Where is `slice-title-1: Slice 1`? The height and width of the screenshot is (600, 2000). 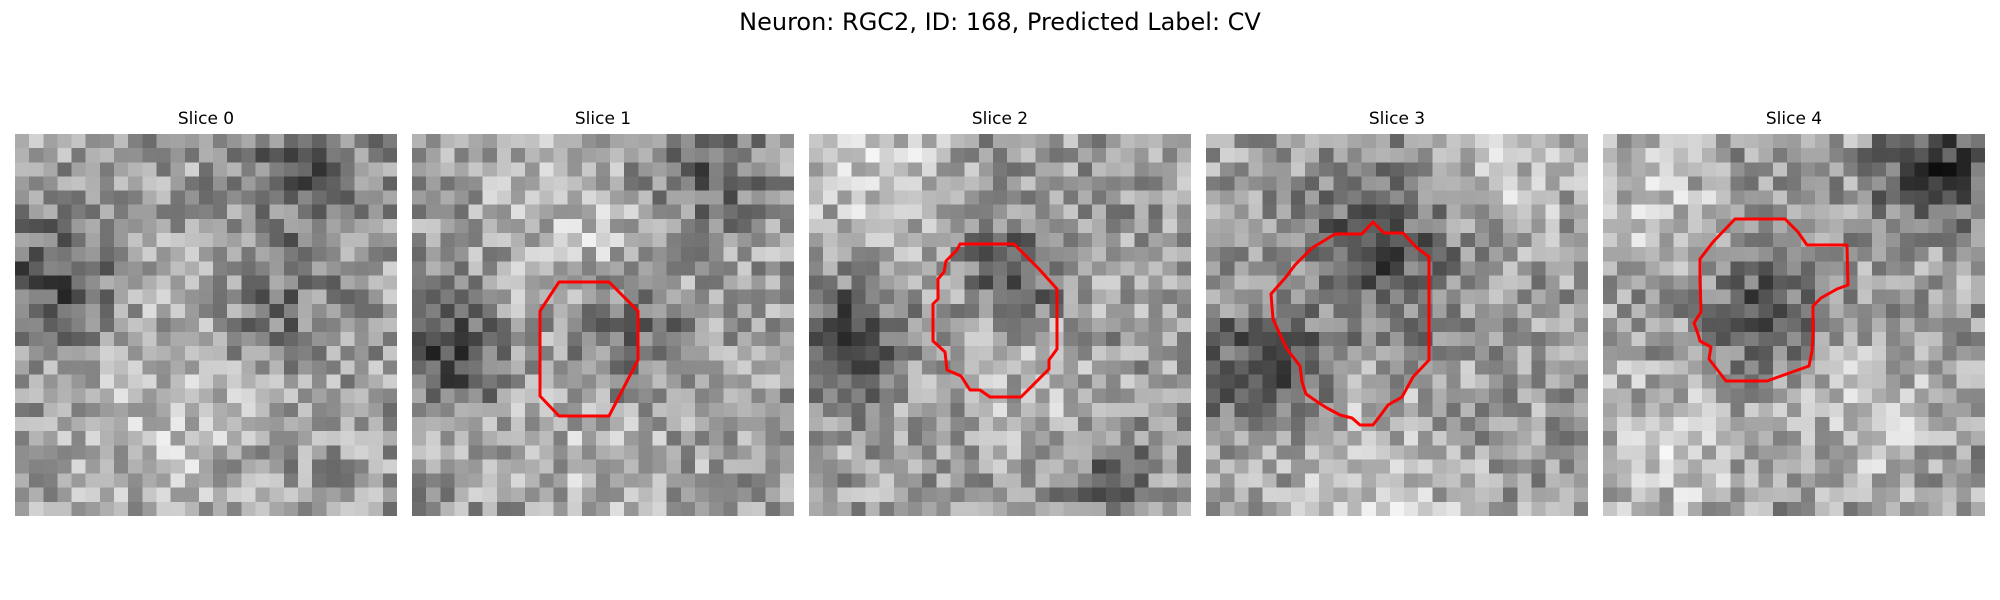
slice-title-1: Slice 1 is located at coordinates (603, 119).